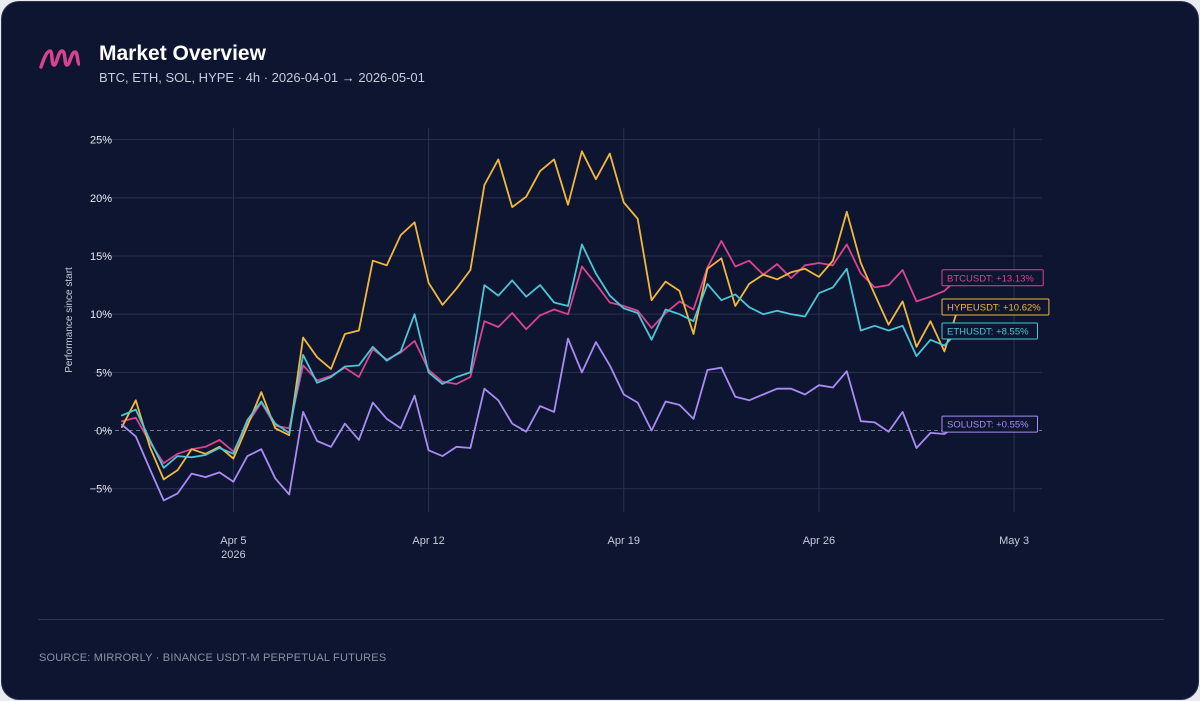 The image size is (1200, 701). What do you see at coordinates (601, 619) in the screenshot?
I see `footer-divider` at bounding box center [601, 619].